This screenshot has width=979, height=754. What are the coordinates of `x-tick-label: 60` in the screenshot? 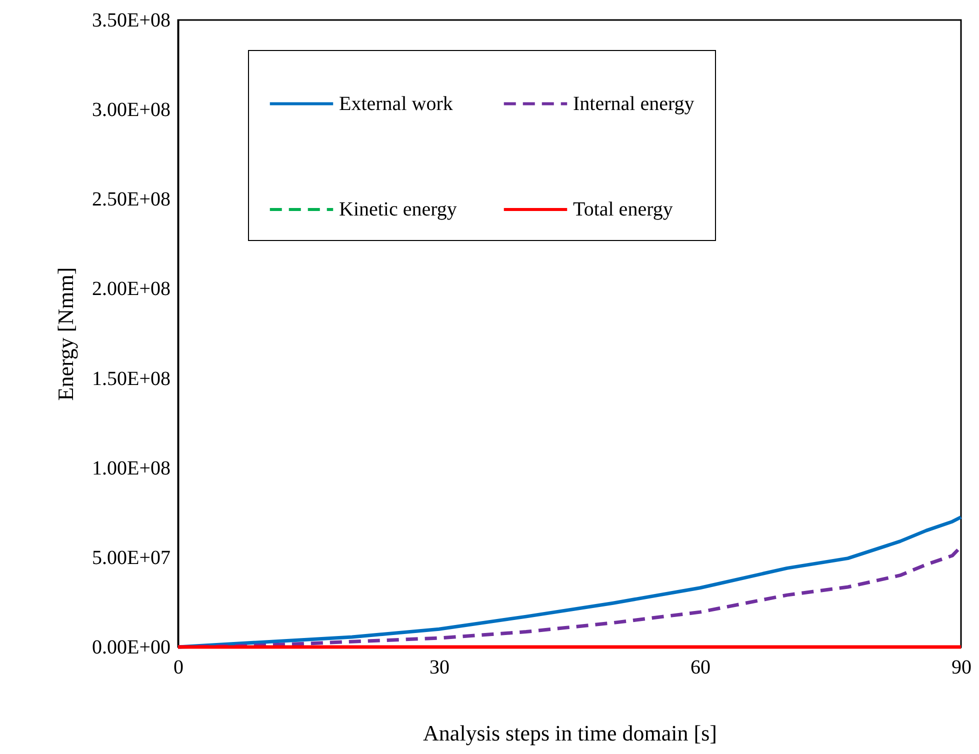 It's located at (700, 667).